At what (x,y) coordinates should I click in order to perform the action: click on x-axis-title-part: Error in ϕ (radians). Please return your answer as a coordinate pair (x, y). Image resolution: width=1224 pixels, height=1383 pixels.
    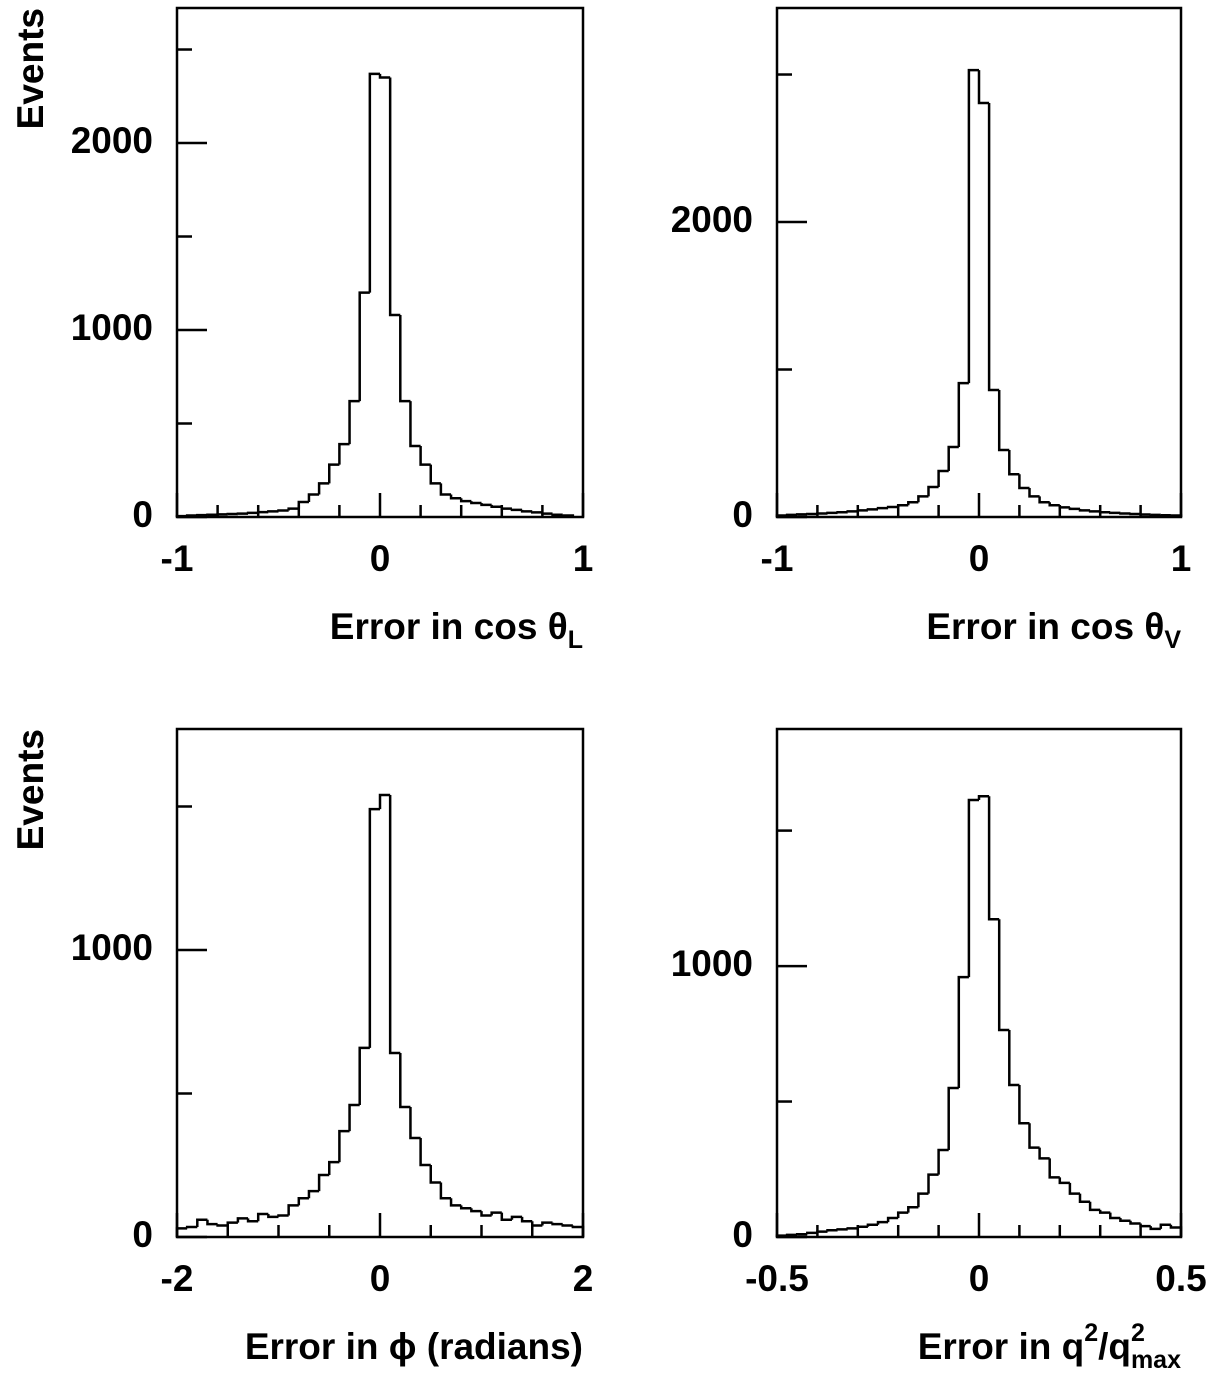
    Looking at the image, I should click on (414, 1346).